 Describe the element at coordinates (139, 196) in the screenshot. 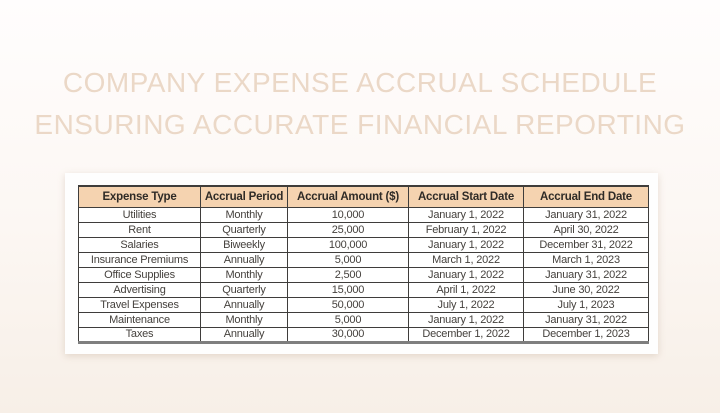

I see `column-header-expense-type: Expense Type` at that location.